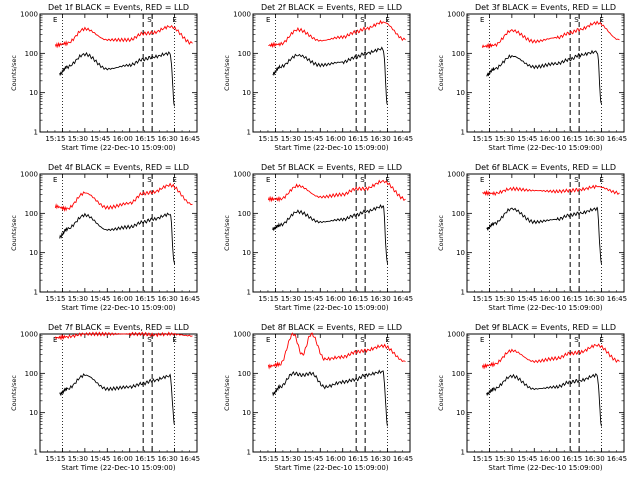 This screenshot has width=640, height=485. I want to click on chart-title: Det 3f BLACK = Events, RED = LLD, so click(545, 7).